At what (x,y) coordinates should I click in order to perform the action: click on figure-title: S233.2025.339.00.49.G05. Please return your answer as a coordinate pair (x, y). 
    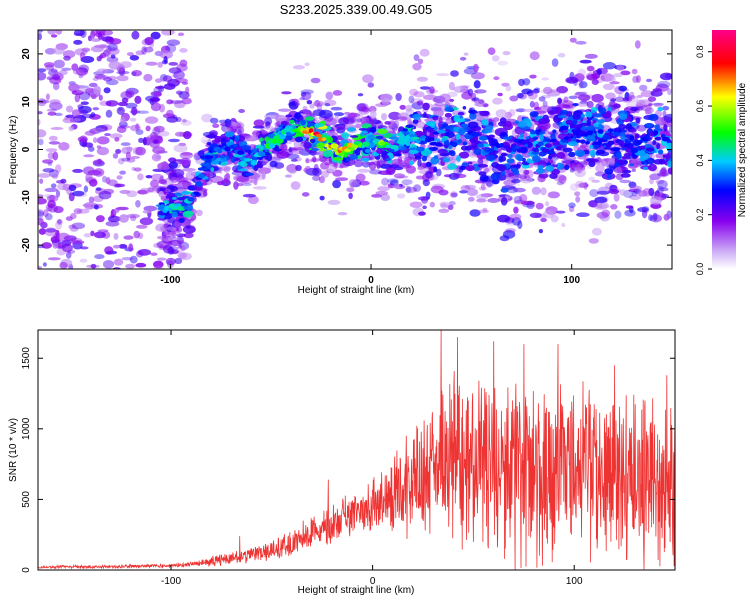
    Looking at the image, I should click on (356, 9).